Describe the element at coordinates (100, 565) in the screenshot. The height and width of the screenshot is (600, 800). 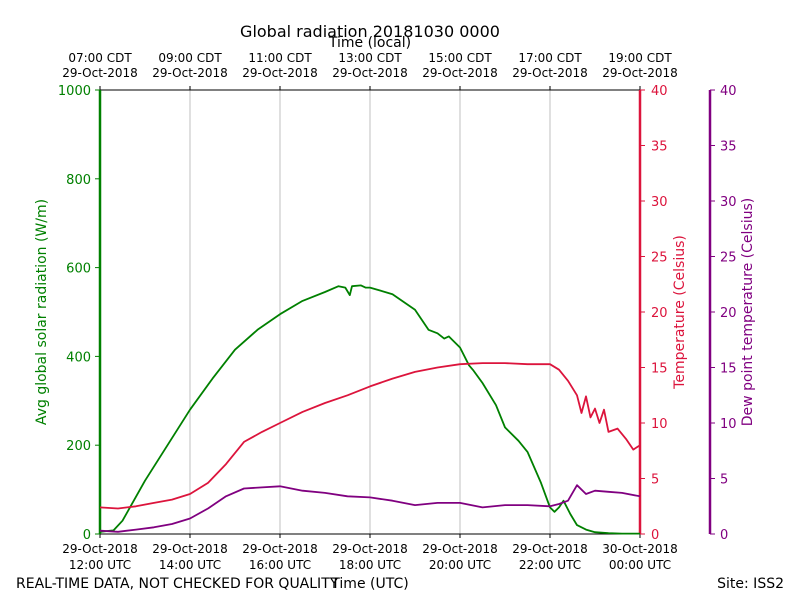
I see `x-tick-label-utc-time: 12:00 UTC` at that location.